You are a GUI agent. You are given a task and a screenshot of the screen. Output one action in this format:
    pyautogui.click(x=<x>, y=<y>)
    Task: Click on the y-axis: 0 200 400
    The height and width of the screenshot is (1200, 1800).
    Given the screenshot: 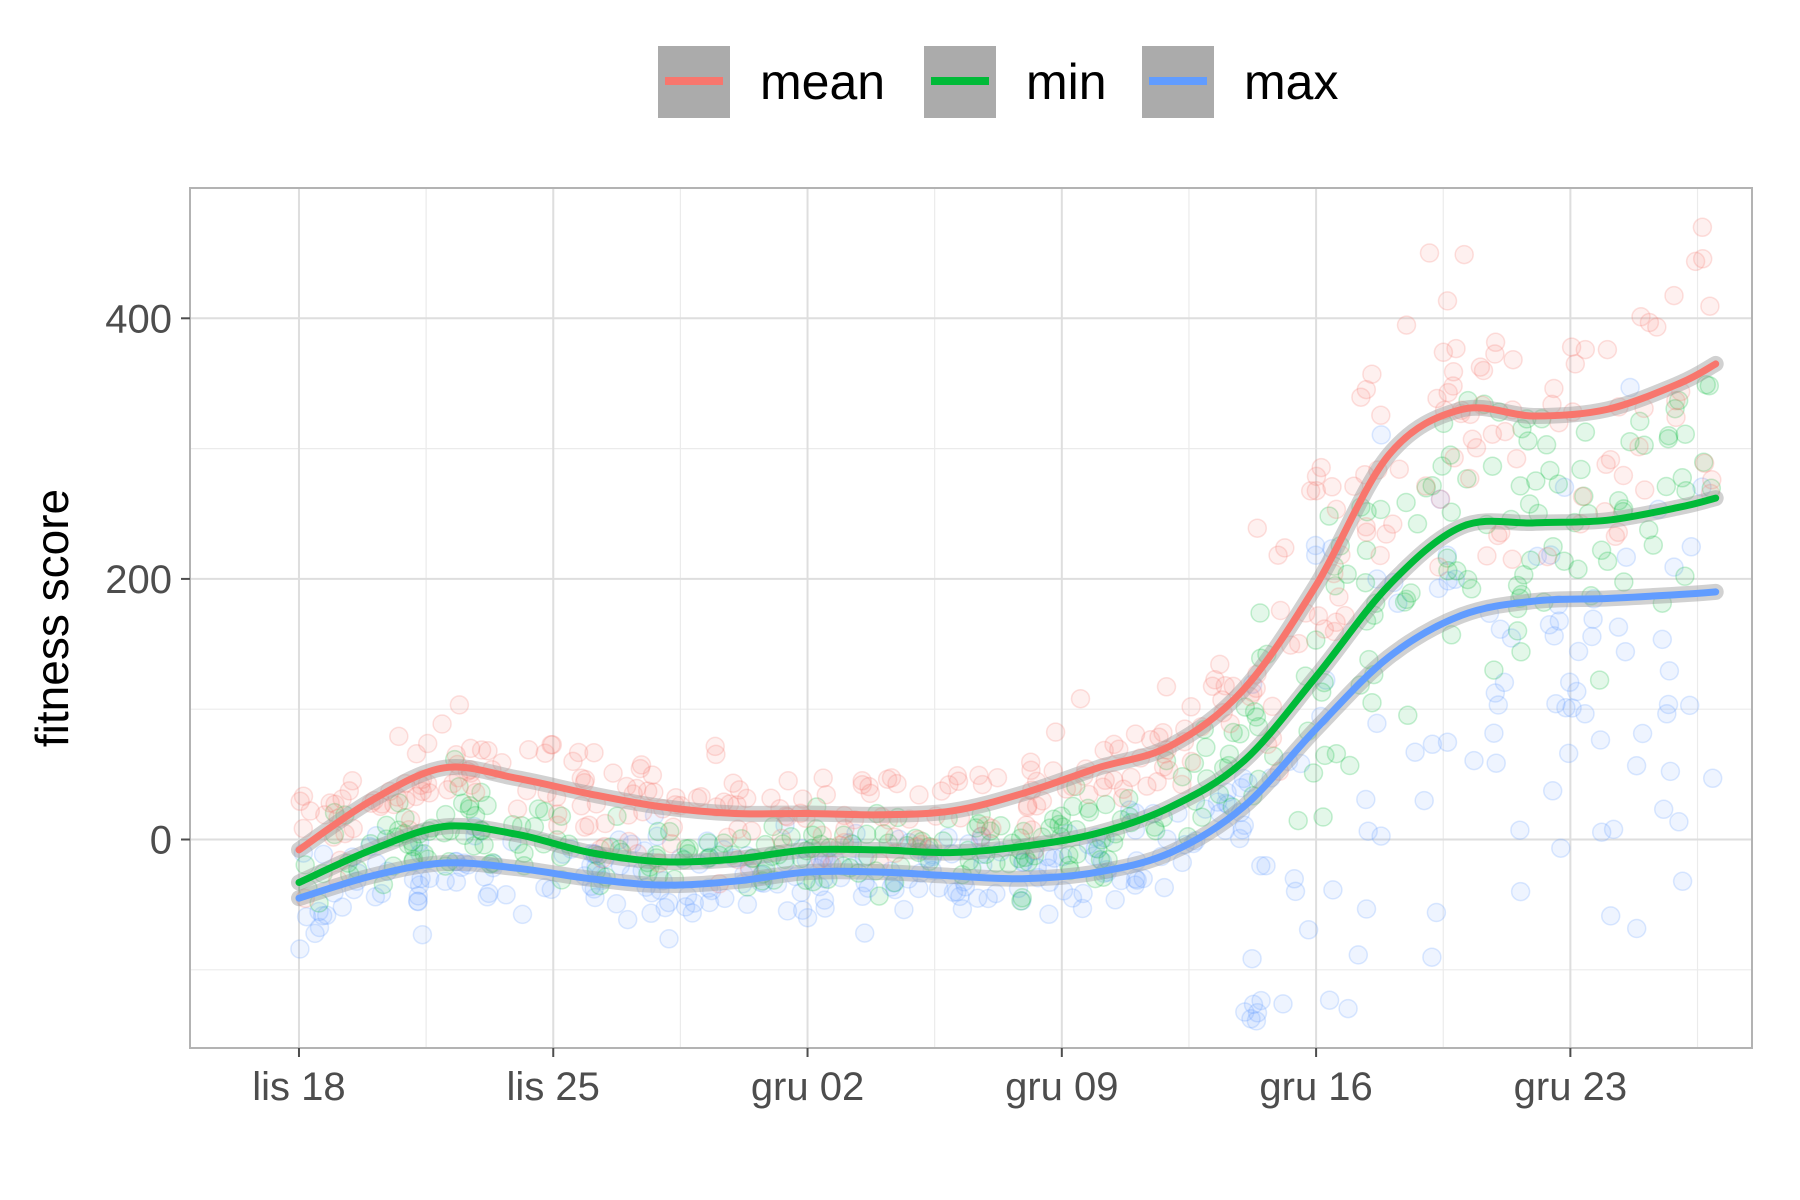 What is the action you would take?
    pyautogui.click(x=147, y=580)
    